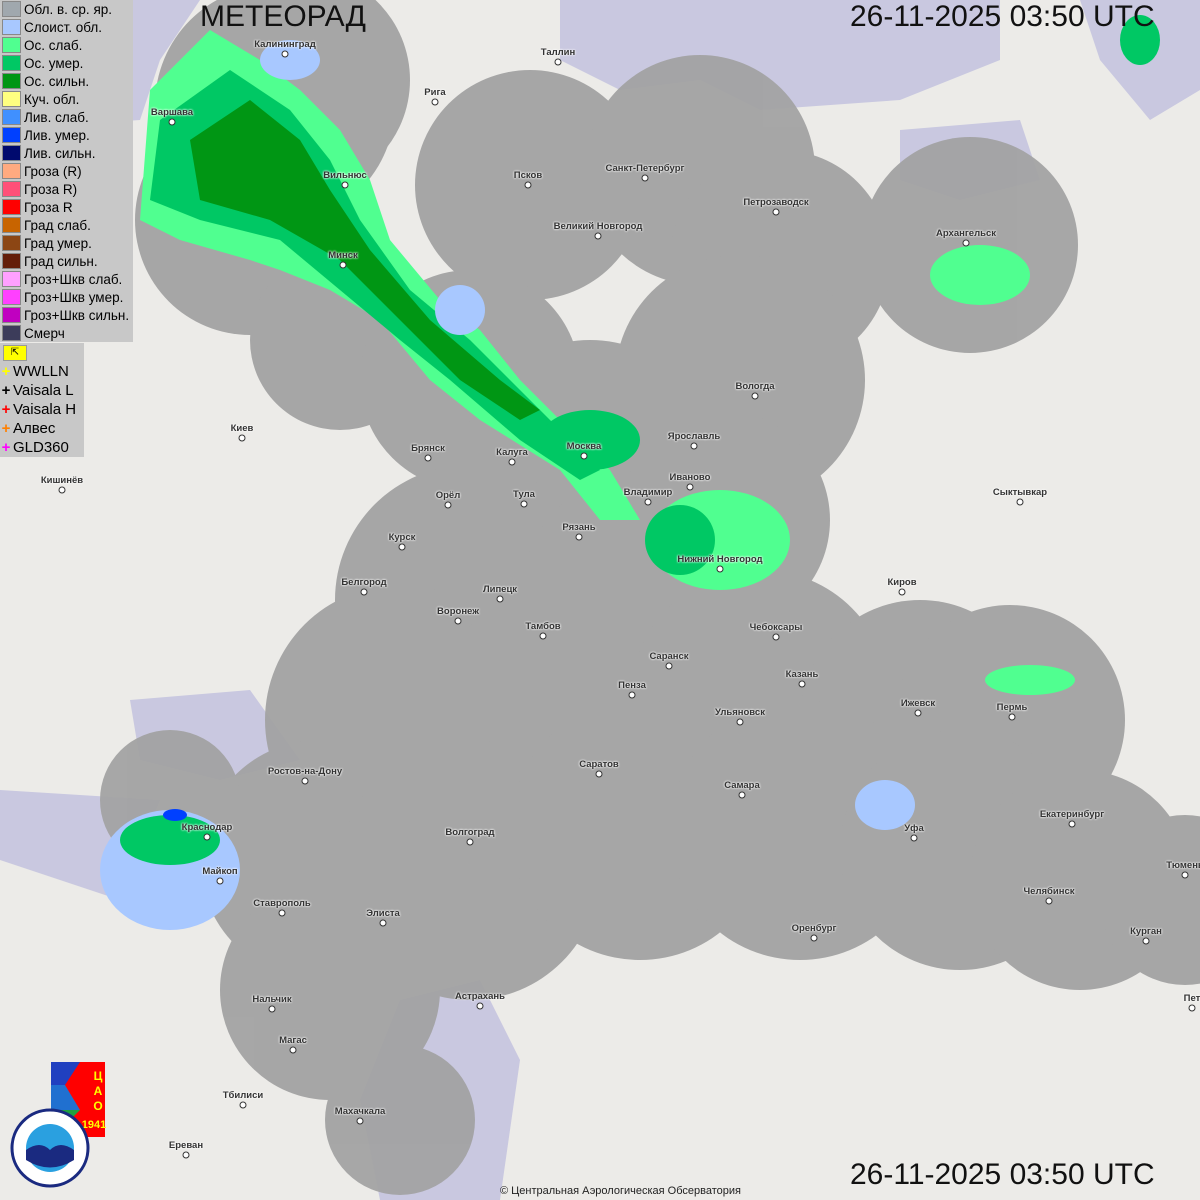  Describe the element at coordinates (343, 255) in the screenshot. I see `city-label: Минск` at that location.